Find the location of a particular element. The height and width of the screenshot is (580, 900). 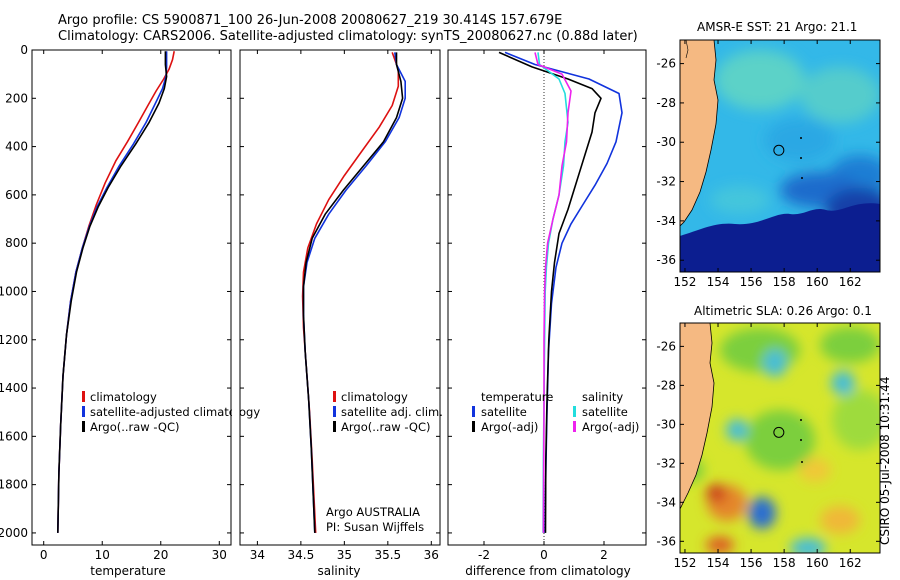

legend-title-salinity: salinity is located at coordinates (602, 397).